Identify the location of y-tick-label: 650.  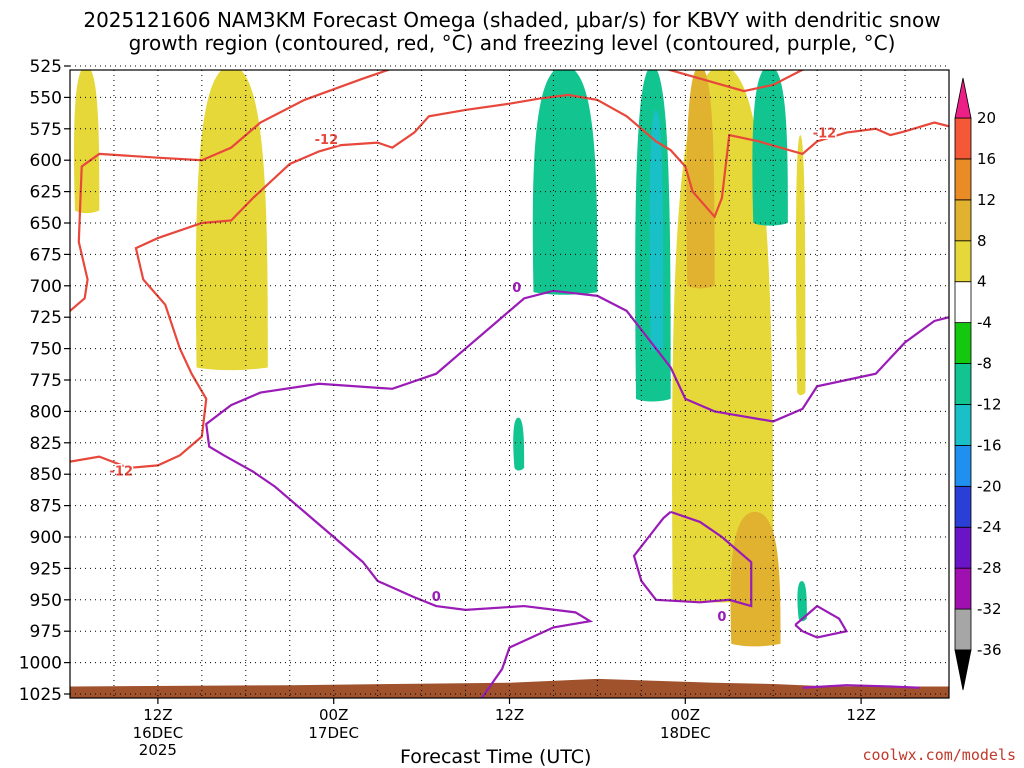
(46, 224).